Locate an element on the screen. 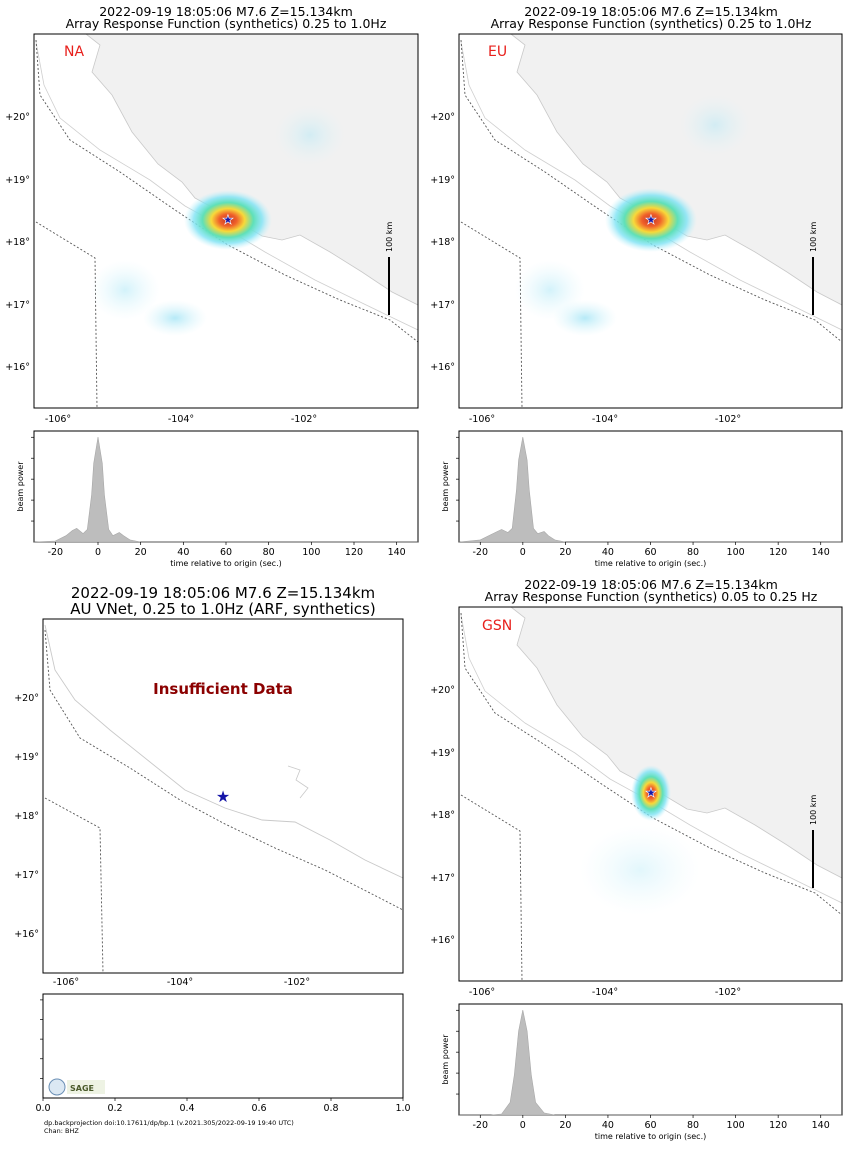 This screenshot has width=848, height=1152. x-tick-label: 100 is located at coordinates (736, 552).